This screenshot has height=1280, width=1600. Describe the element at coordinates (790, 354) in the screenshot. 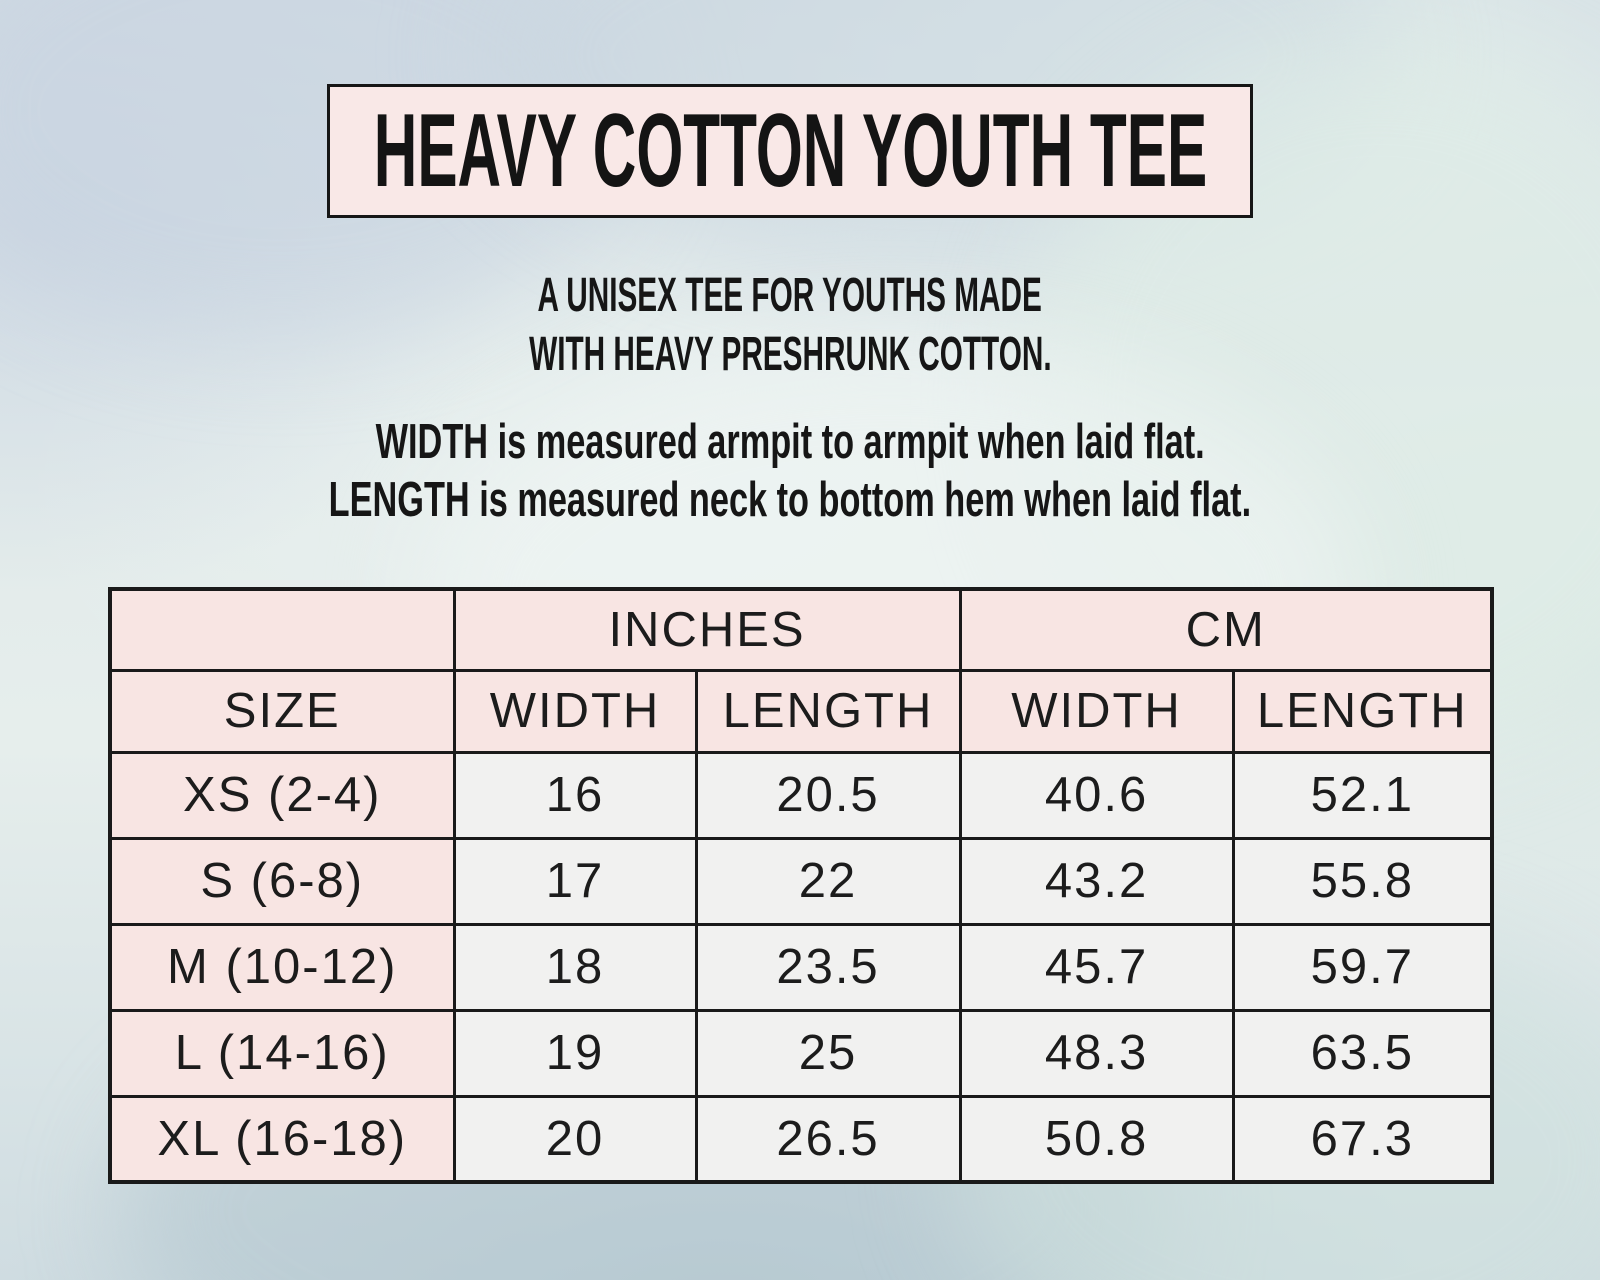

I see `description-line: WITH HEAVY PRESHRUNK COTTON.` at that location.